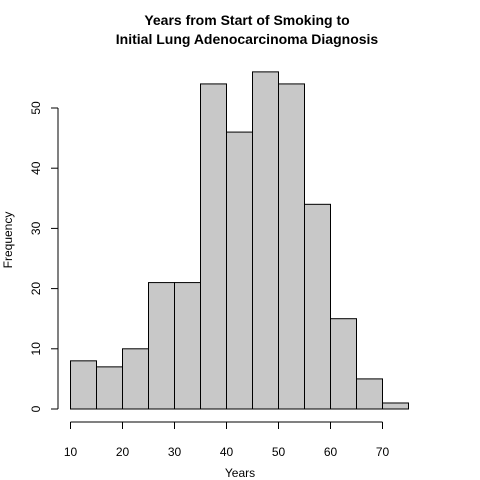  Describe the element at coordinates (247, 39) in the screenshot. I see `chart-title-line2: Initial Lung Adenocarcinoma Diagnosis` at that location.